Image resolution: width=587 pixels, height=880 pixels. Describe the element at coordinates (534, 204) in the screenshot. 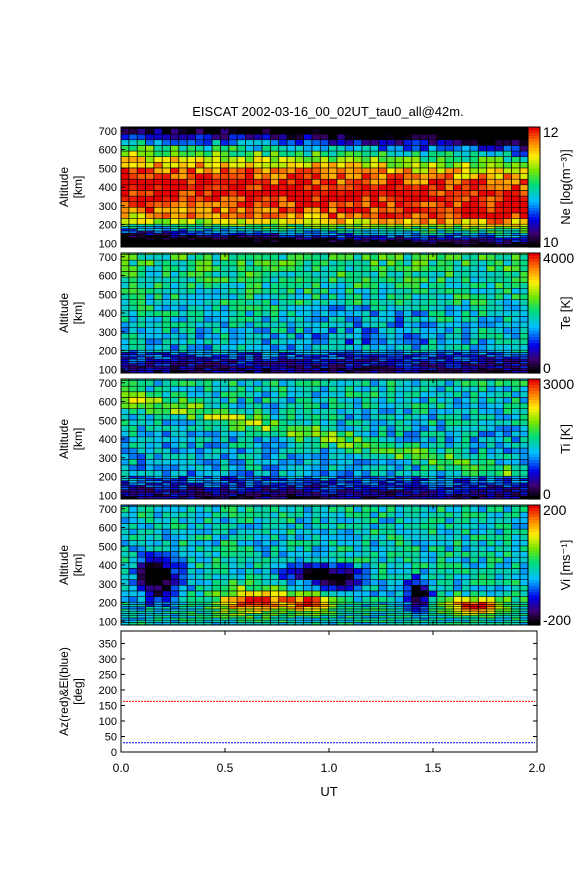

I see `colorbar-segment` at that location.